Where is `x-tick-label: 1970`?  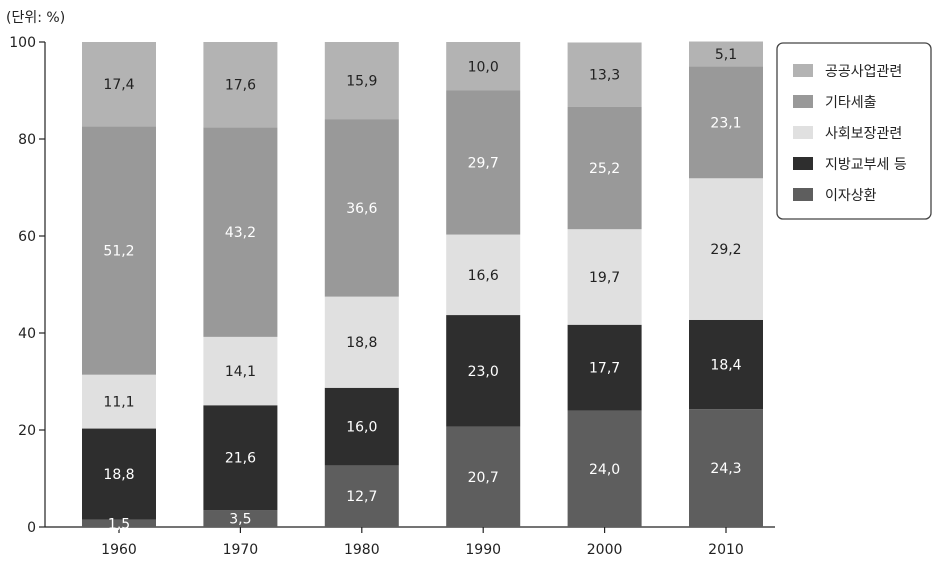 x-tick-label: 1970 is located at coordinates (241, 550).